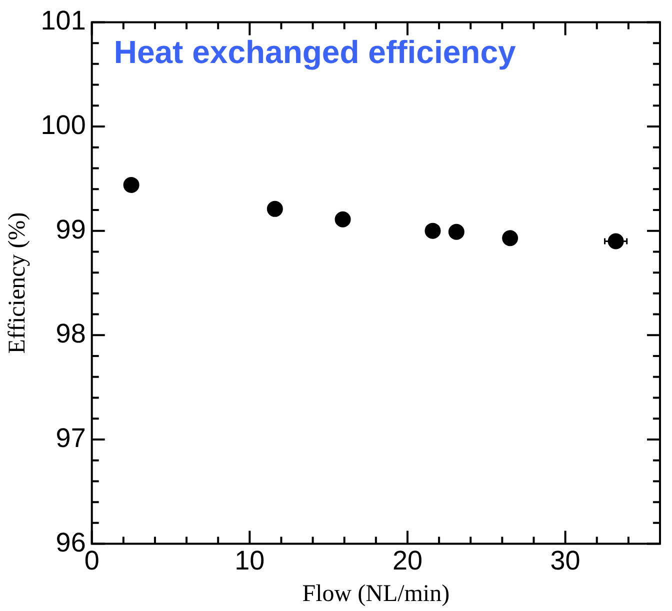  Describe the element at coordinates (71, 437) in the screenshot. I see `y-tick-label: 97` at that location.